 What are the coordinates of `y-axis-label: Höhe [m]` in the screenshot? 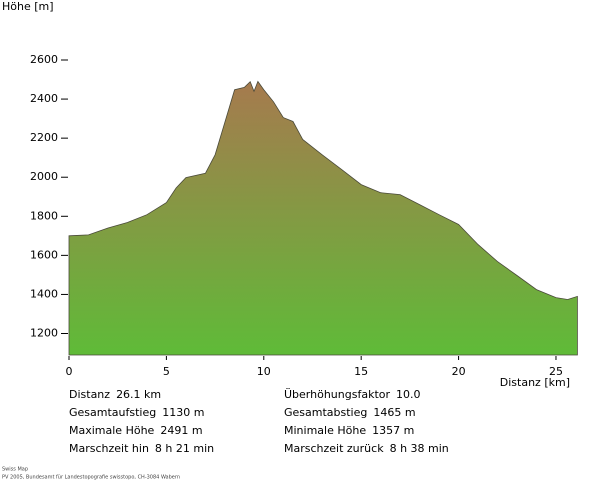 It's located at (28, 6).